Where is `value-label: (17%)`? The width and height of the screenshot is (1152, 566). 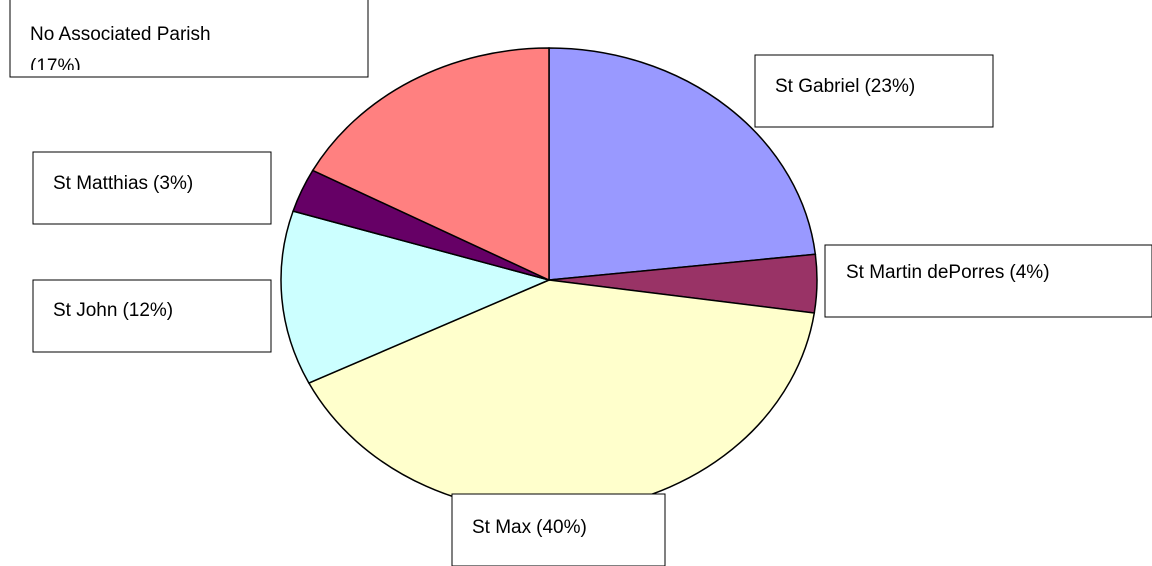 value-label: (17%) is located at coordinates (55, 66).